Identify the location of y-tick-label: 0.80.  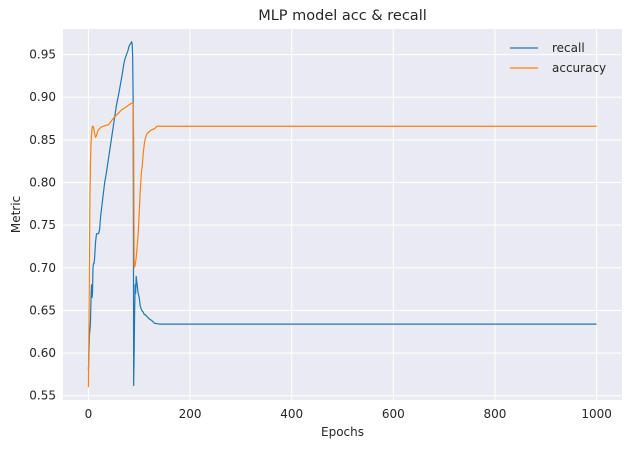
(42, 183).